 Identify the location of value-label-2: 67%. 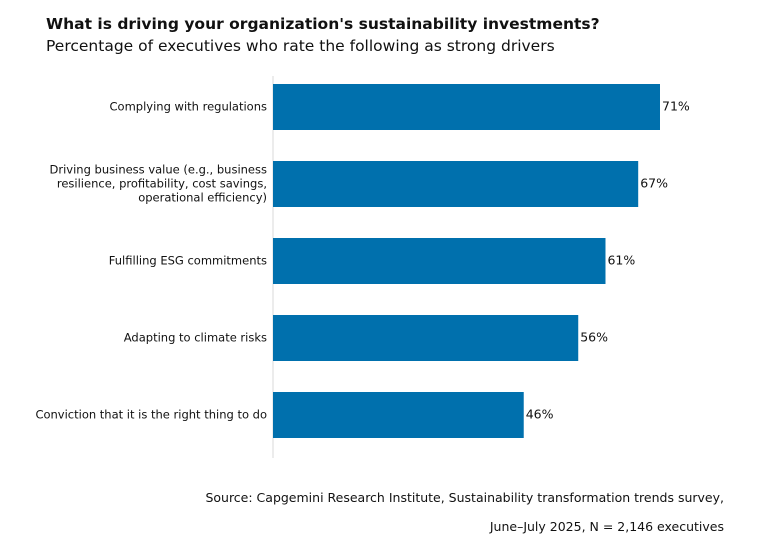
(654, 183).